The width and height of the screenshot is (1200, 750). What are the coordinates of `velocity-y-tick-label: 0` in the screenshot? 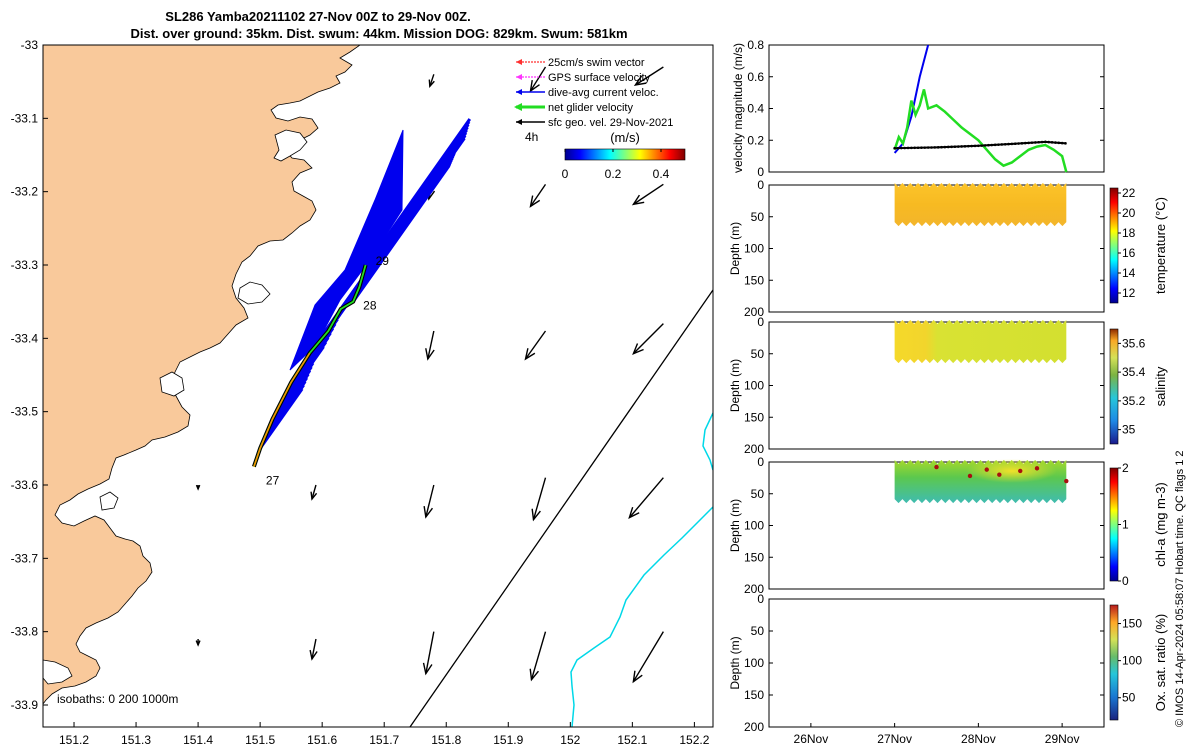 It's located at (760, 172).